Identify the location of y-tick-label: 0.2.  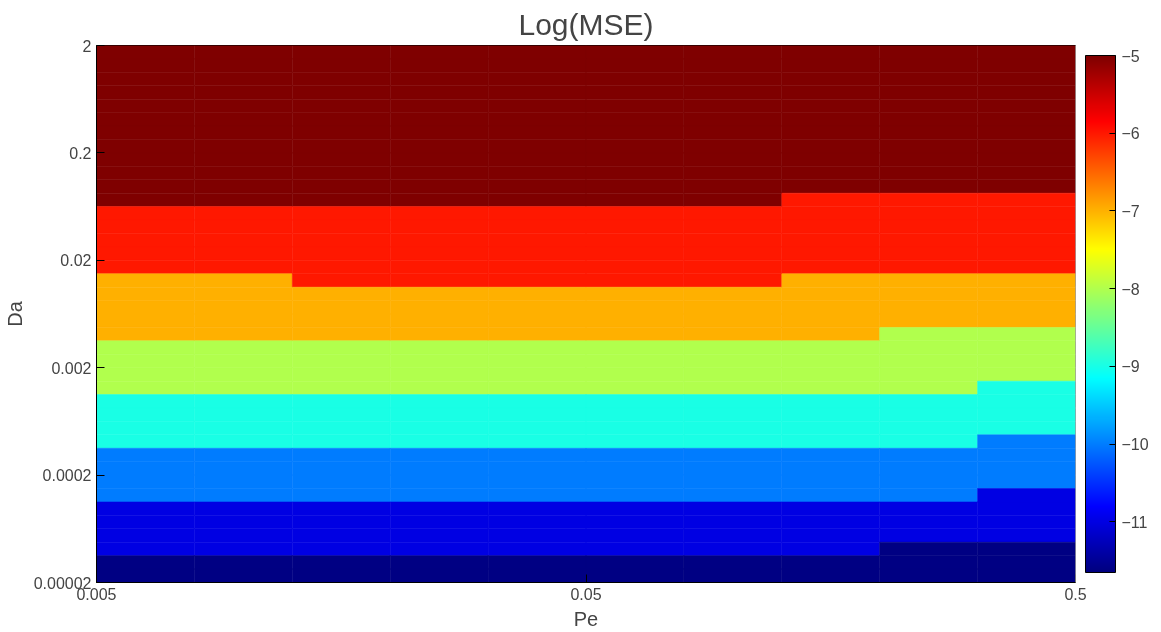
(80, 153).